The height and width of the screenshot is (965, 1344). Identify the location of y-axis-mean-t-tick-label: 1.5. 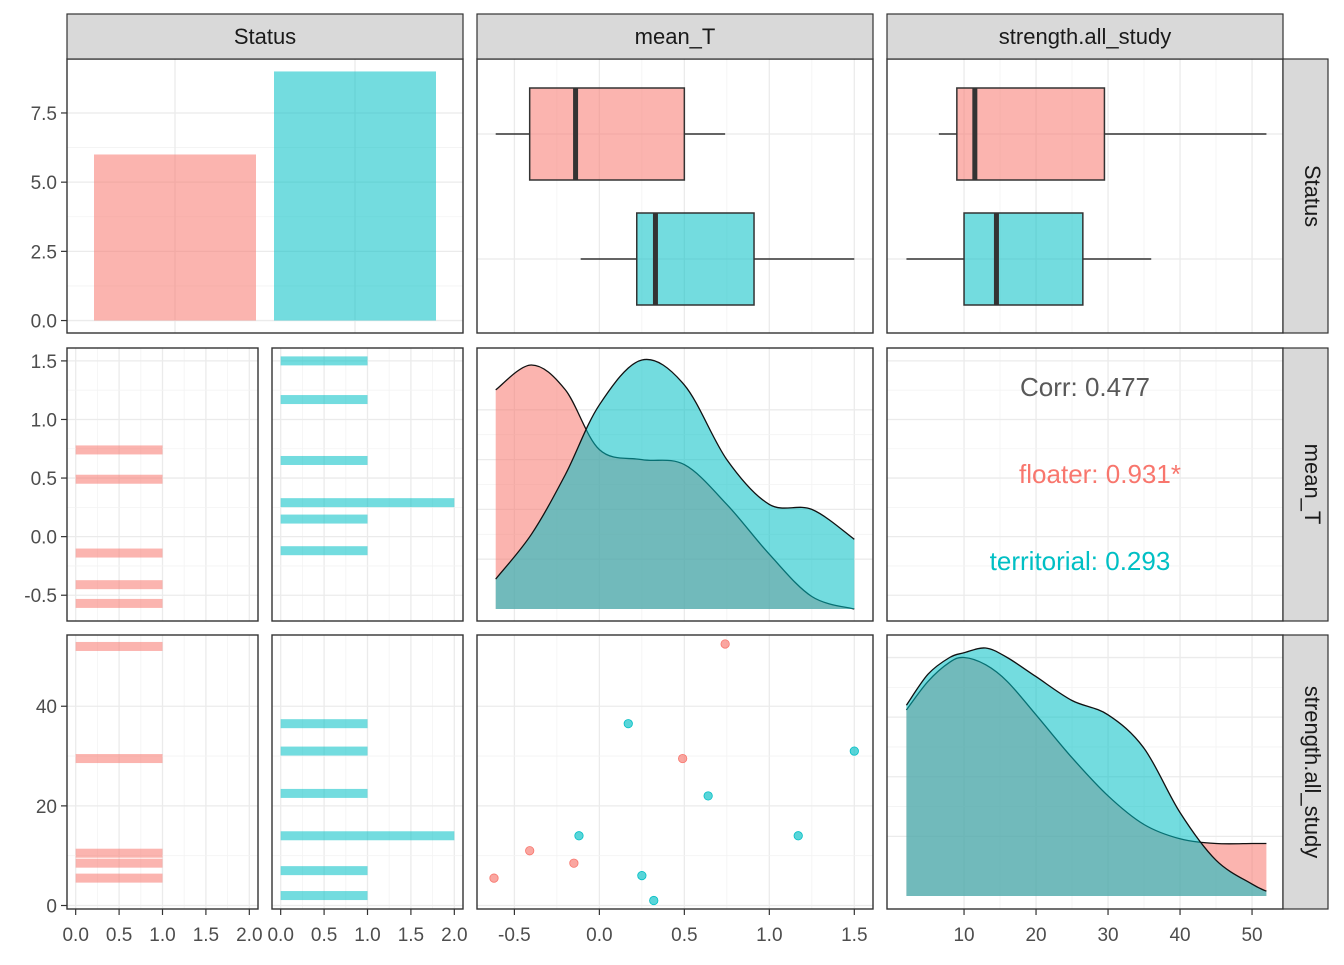
(44, 362).